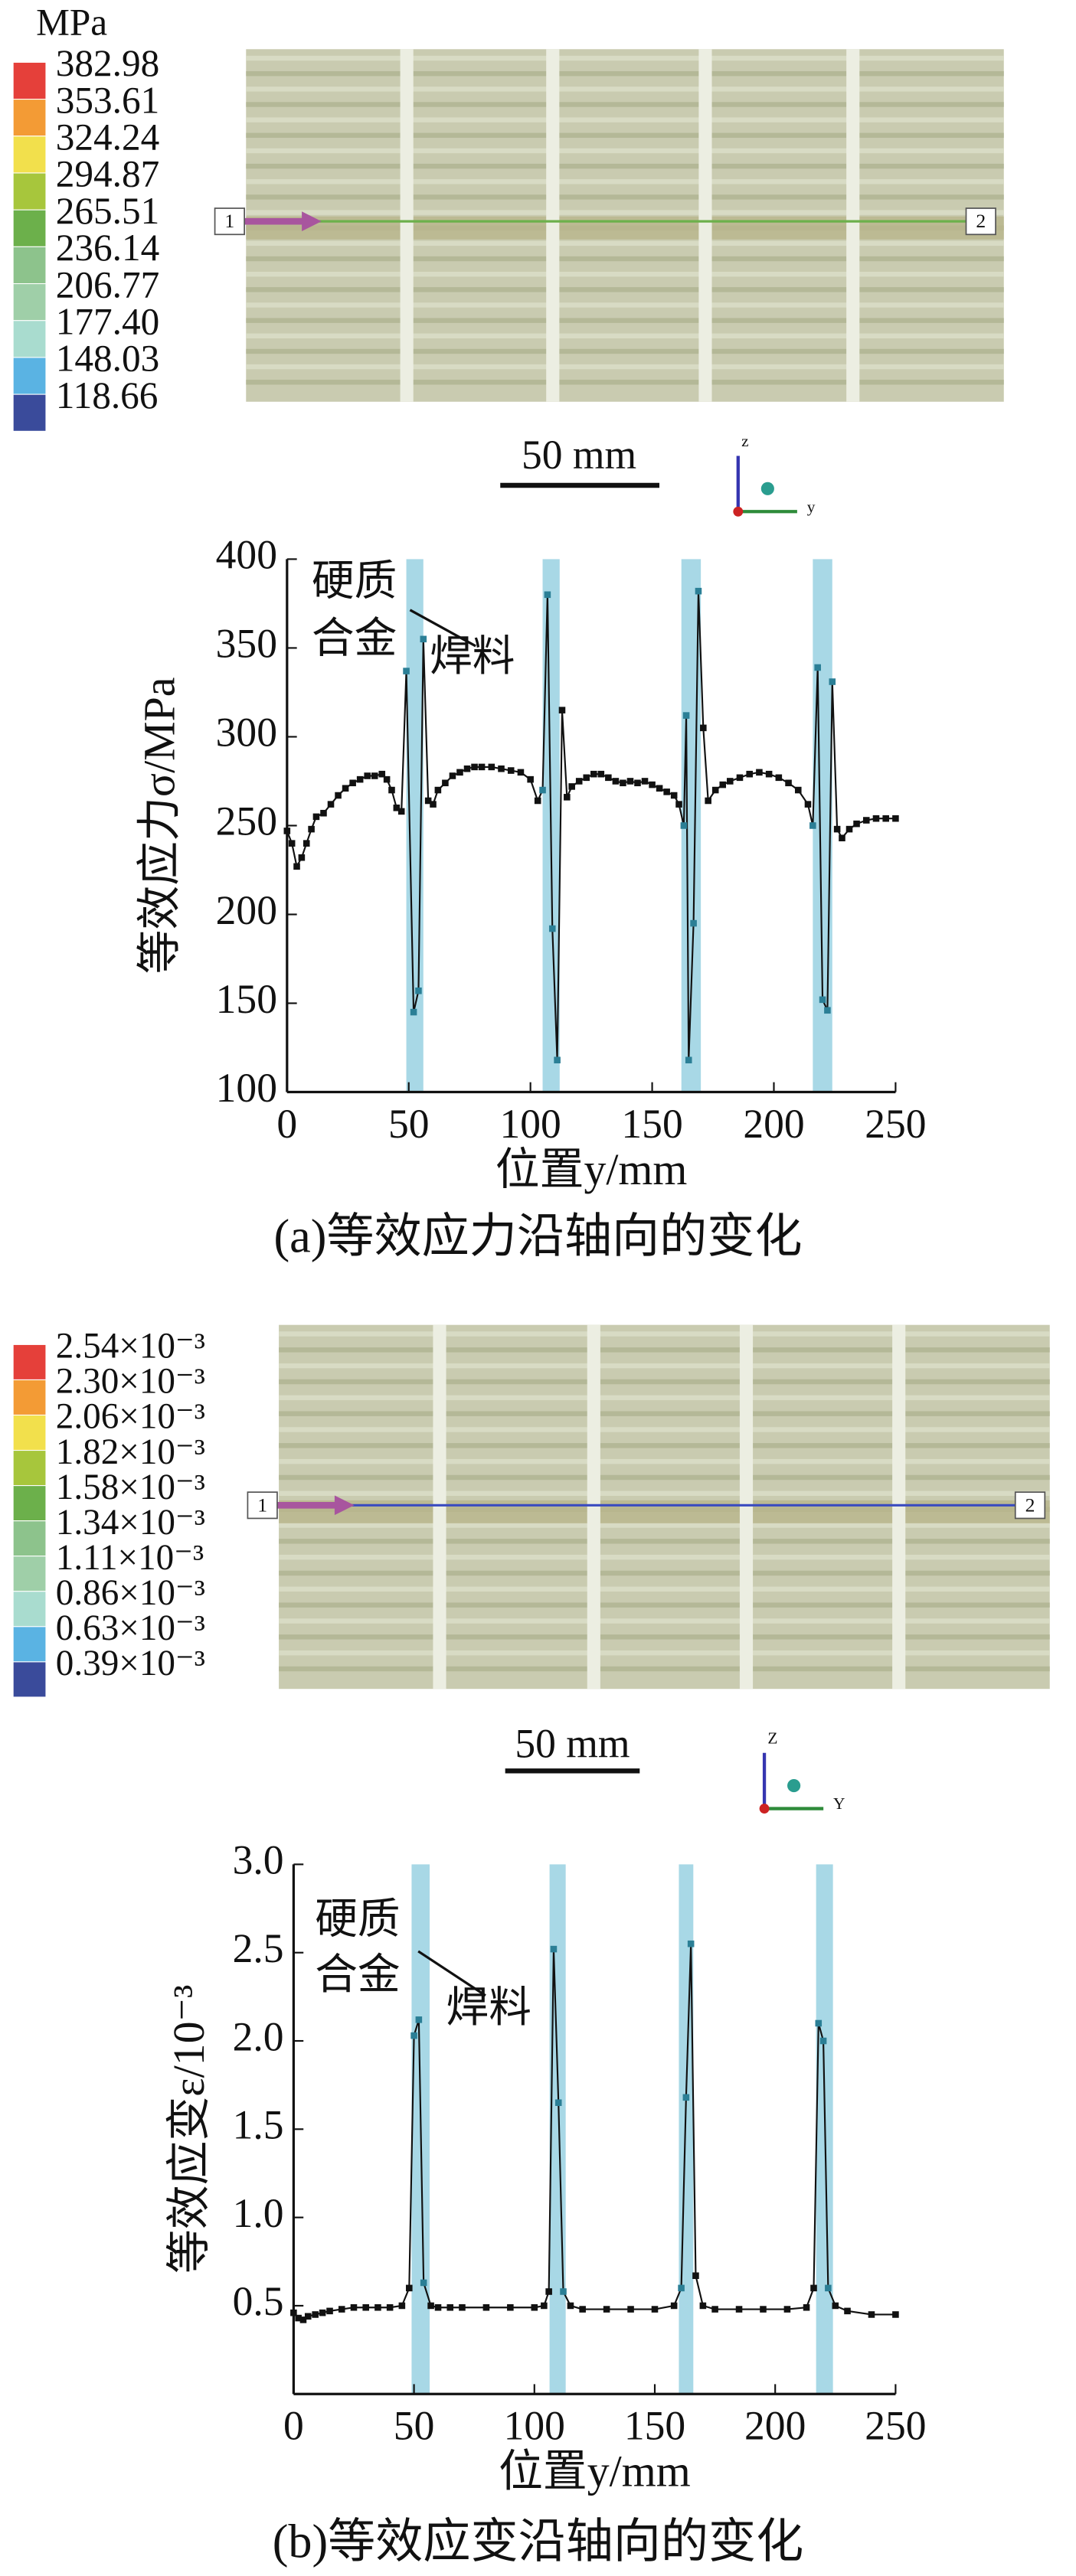  I want to click on caption: (a)等效应力沿轴向的变化, so click(538, 1237).